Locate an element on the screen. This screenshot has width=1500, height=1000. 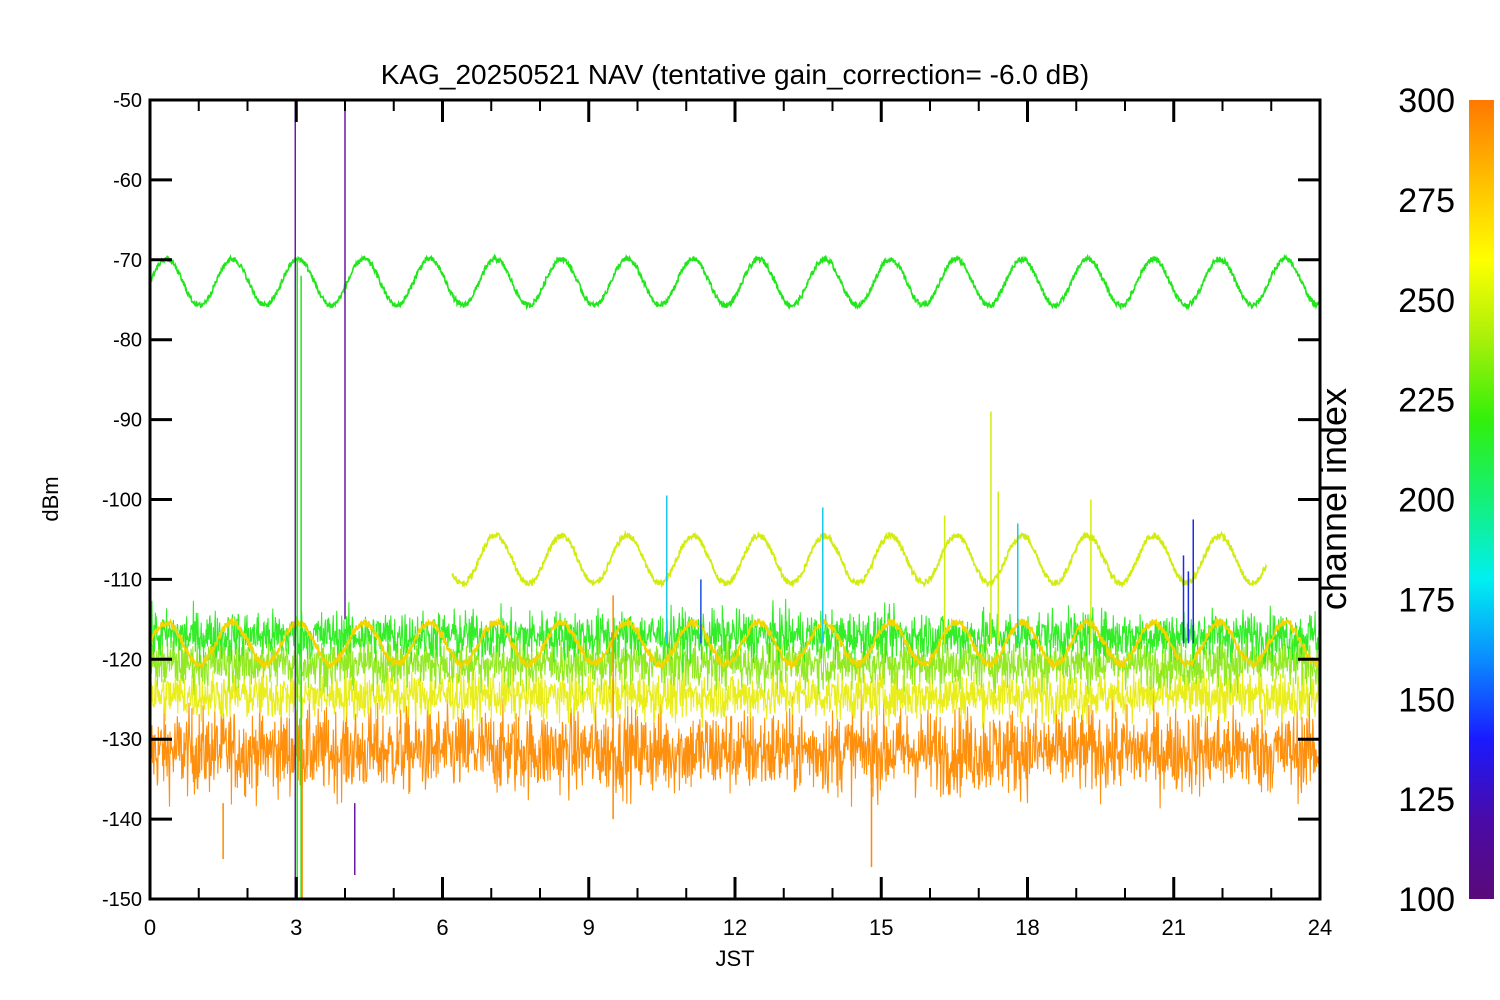
colorbar-tick-label: 225 is located at coordinates (1426, 401).